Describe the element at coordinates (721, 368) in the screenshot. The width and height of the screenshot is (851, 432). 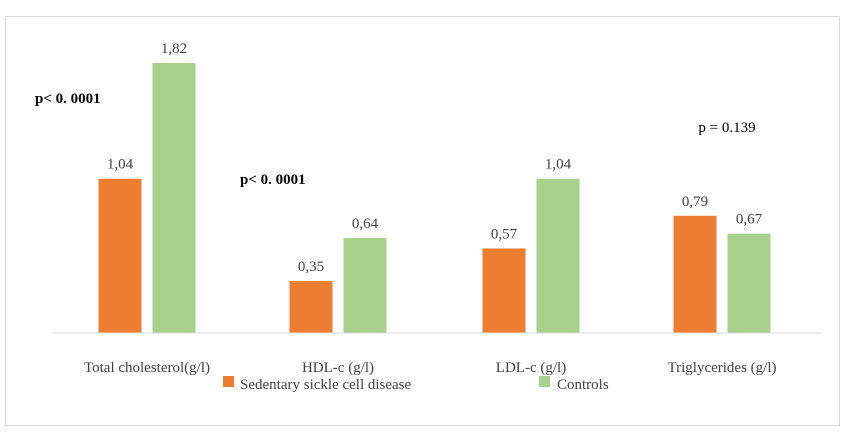
I see `category-tick-triglycerides-g-l: Triglycerides (g/l)` at that location.